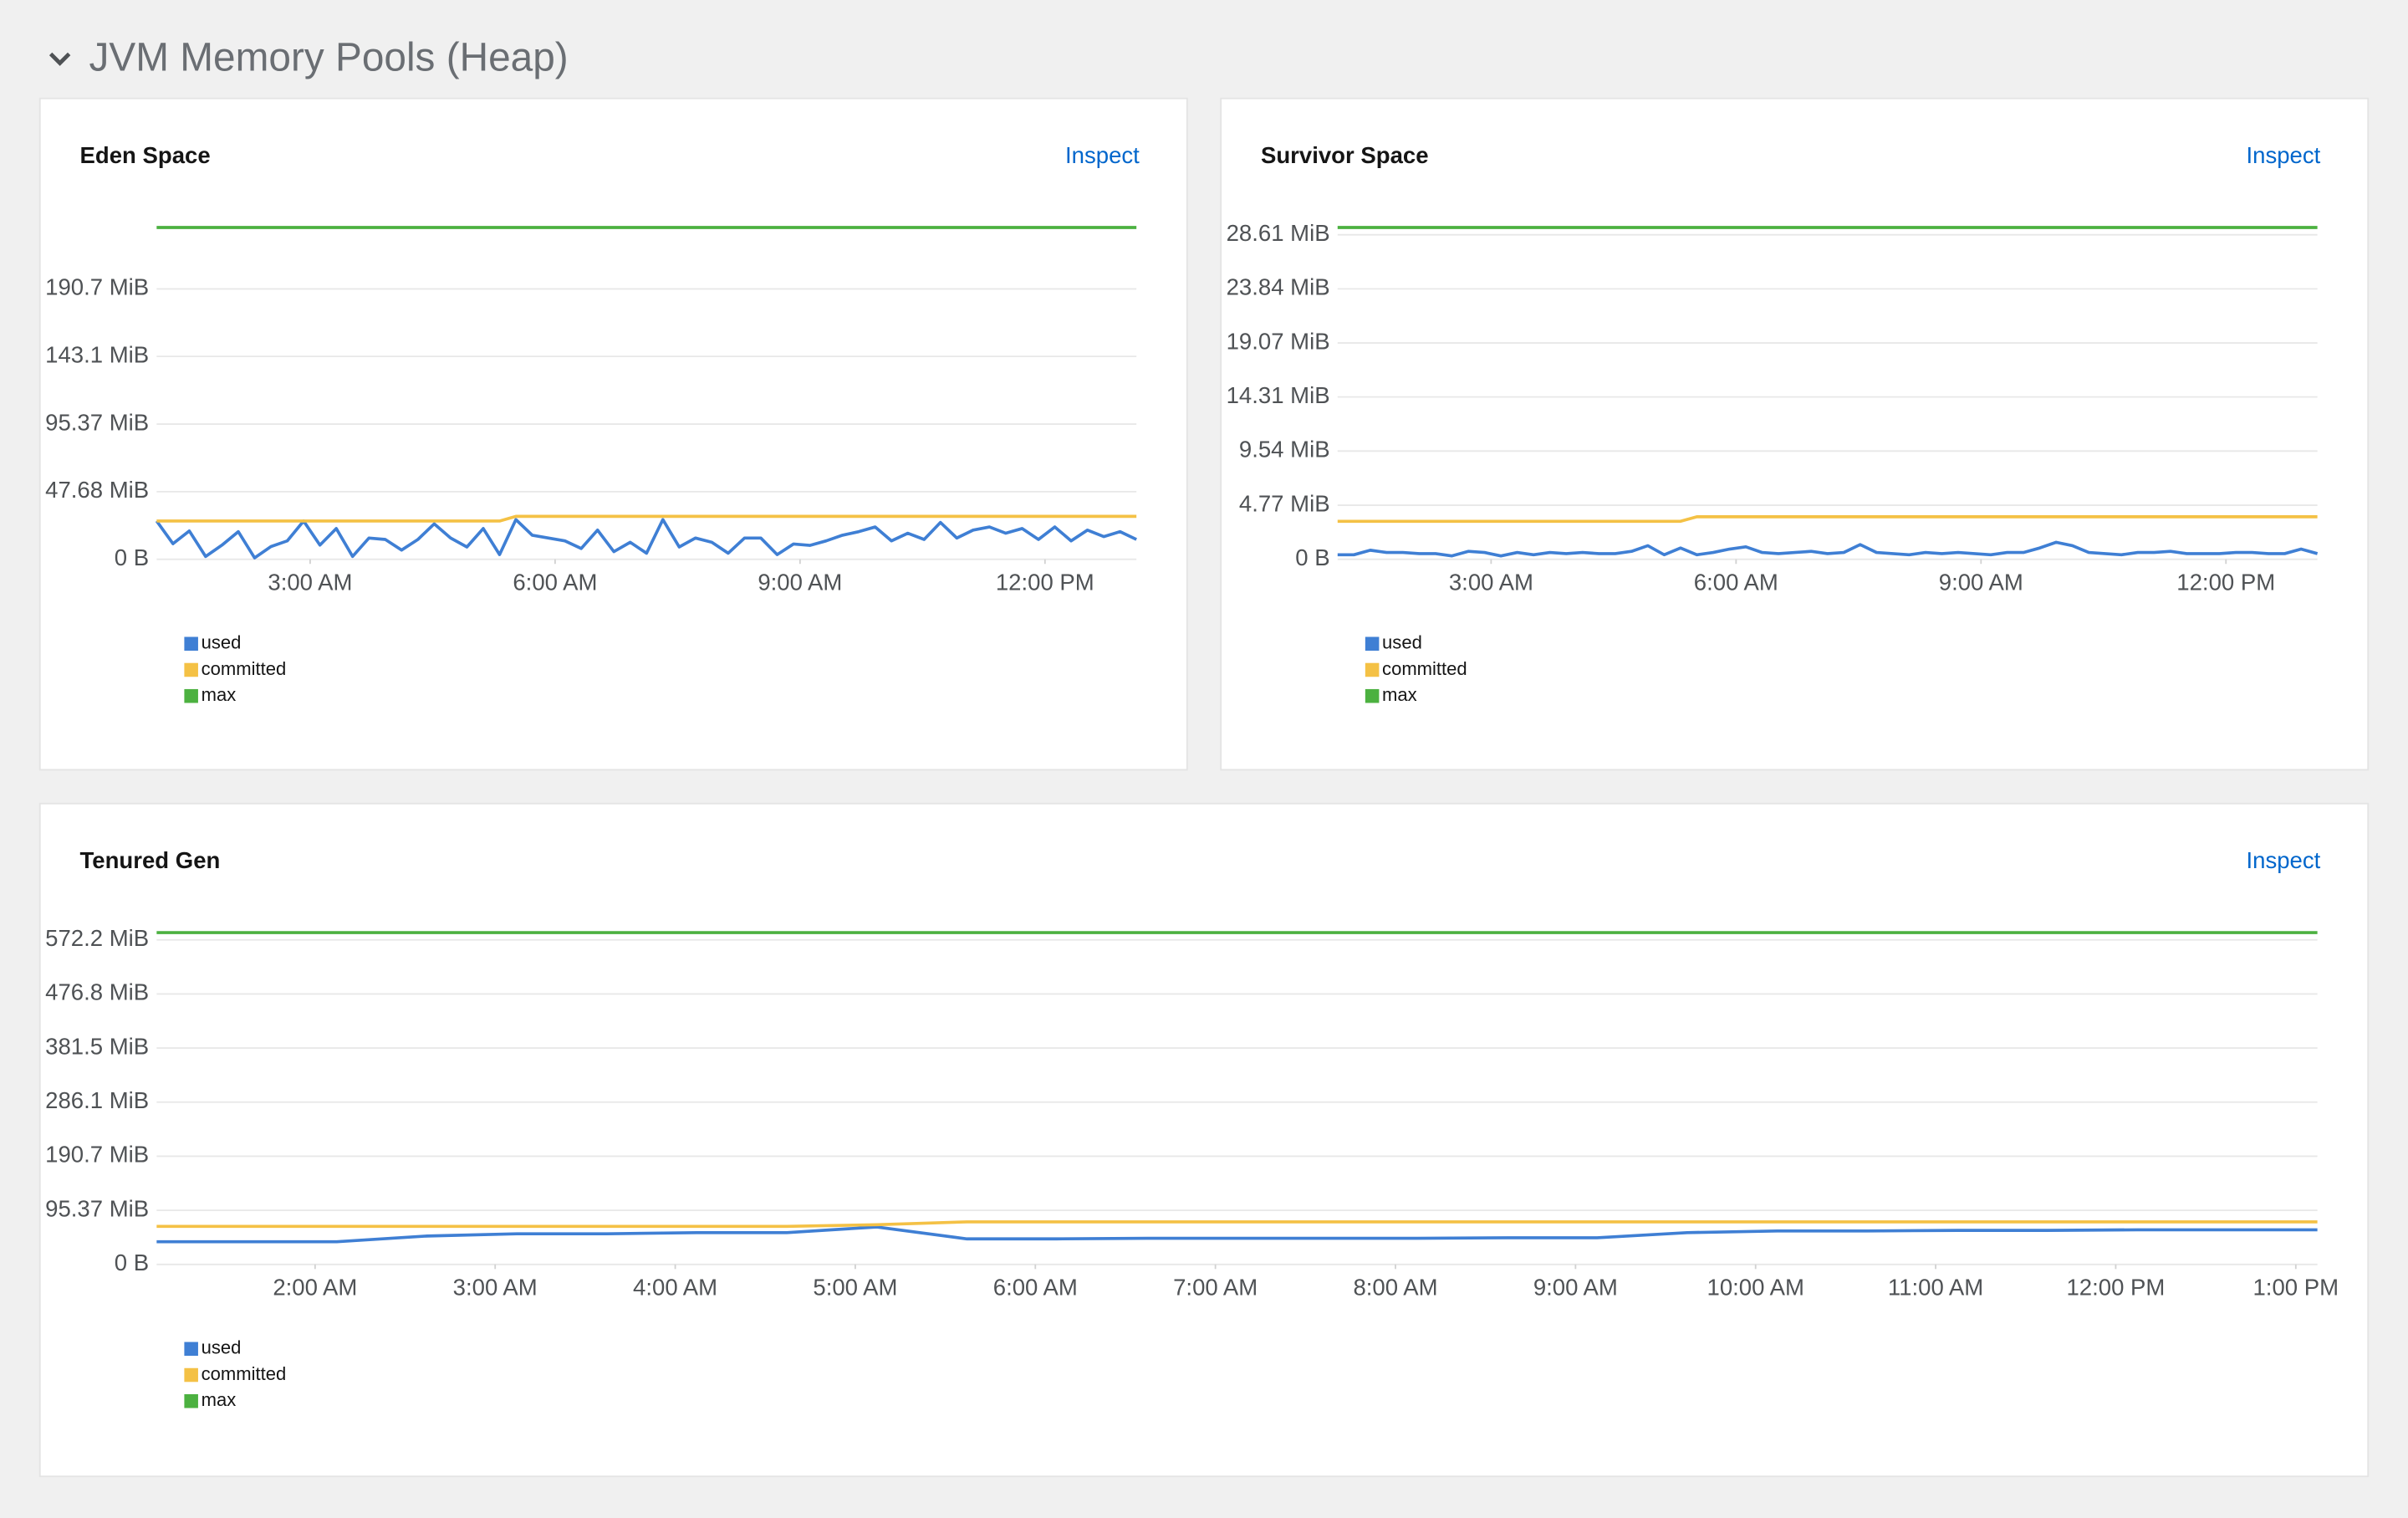 This screenshot has width=2408, height=1518. I want to click on card-title: Survivor Space, so click(1345, 155).